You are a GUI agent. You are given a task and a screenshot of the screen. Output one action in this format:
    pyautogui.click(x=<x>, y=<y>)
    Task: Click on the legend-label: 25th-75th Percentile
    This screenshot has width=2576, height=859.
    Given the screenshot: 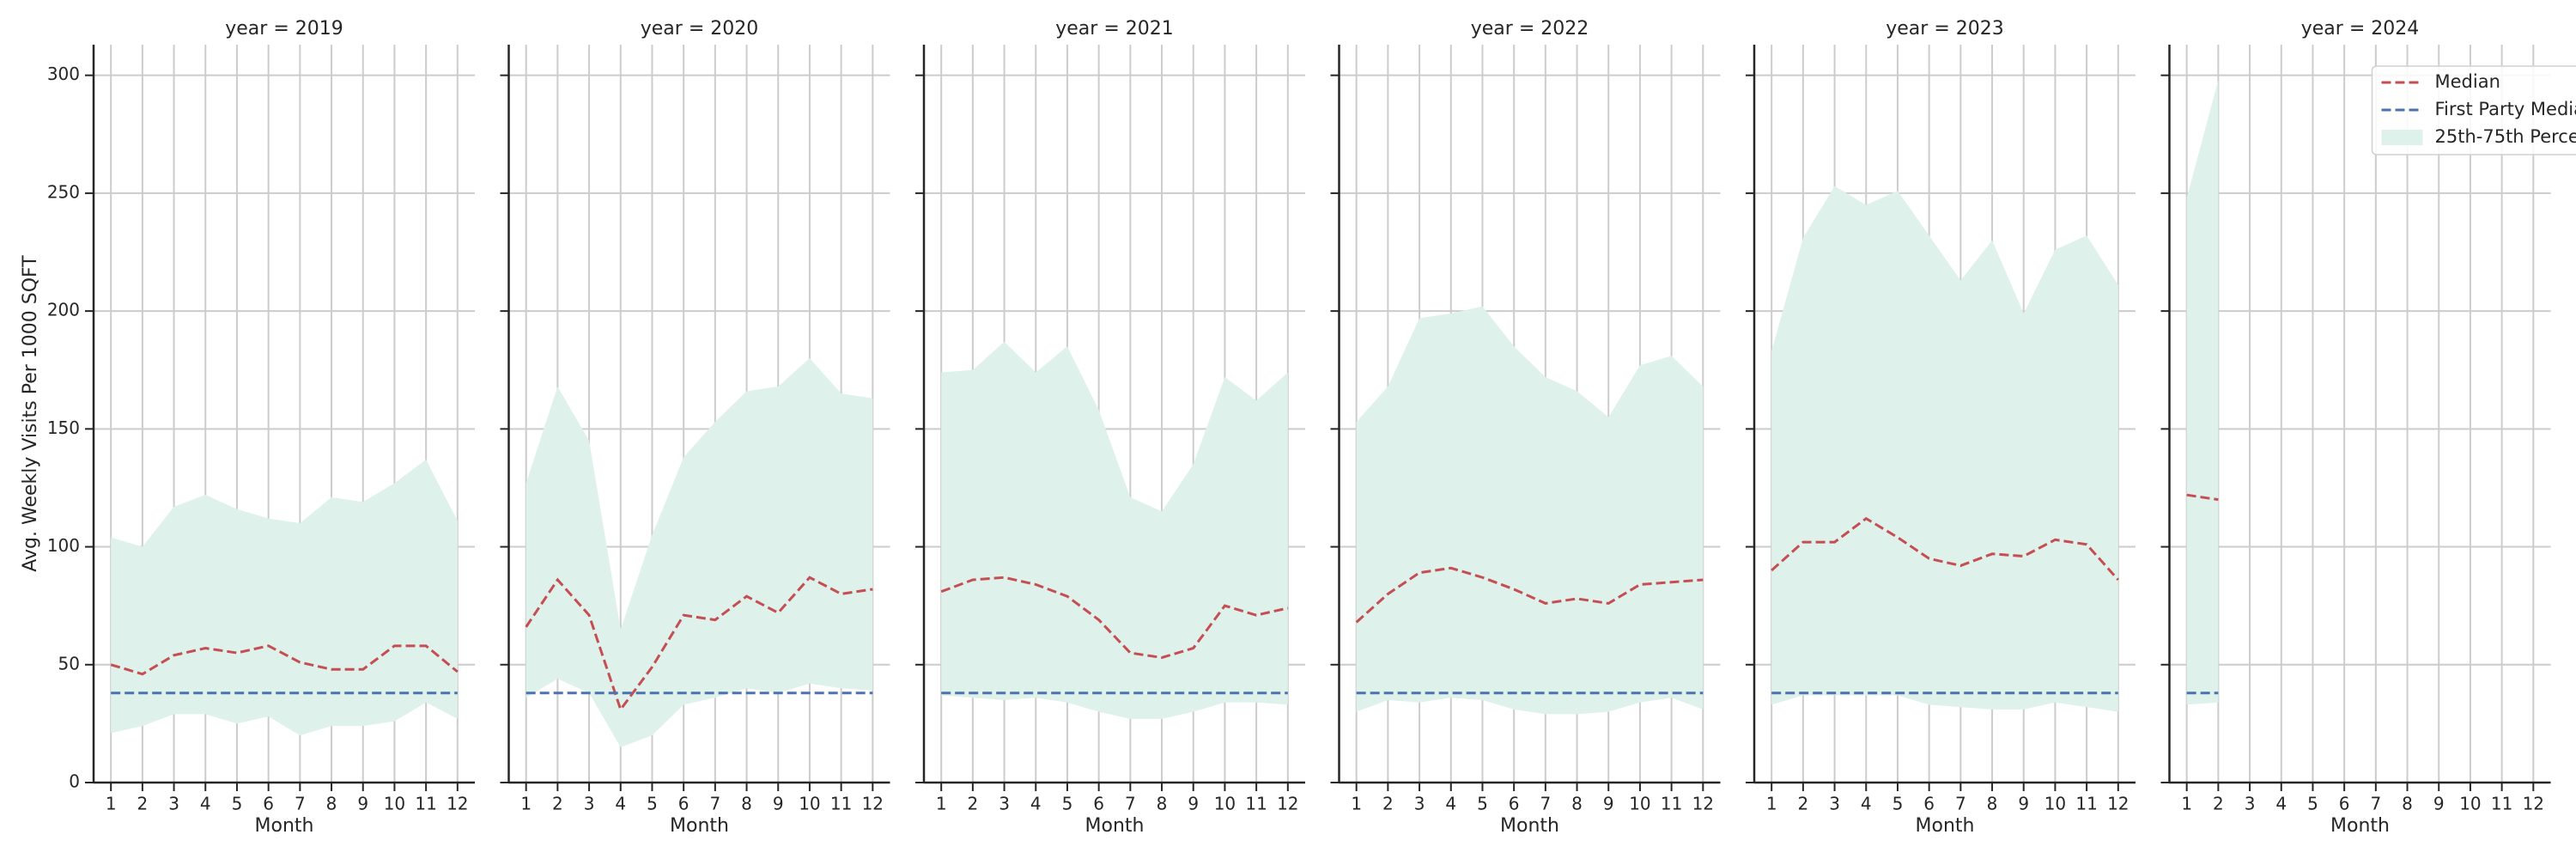 What is the action you would take?
    pyautogui.click(x=2506, y=137)
    